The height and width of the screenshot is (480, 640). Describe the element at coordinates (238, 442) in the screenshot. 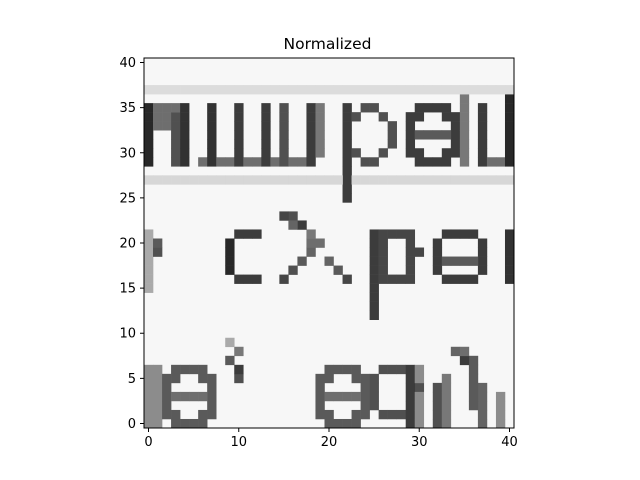

I see `x-tick-label: 10` at that location.